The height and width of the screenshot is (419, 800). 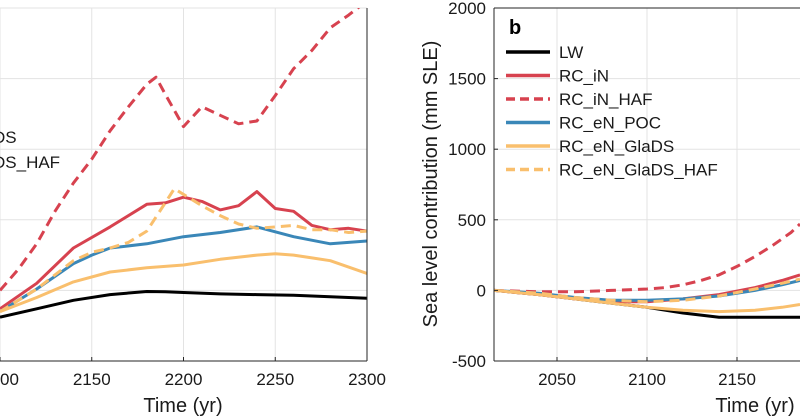 What do you see at coordinates (606, 99) in the screenshot?
I see `legend-label: RC_iN_HAF` at bounding box center [606, 99].